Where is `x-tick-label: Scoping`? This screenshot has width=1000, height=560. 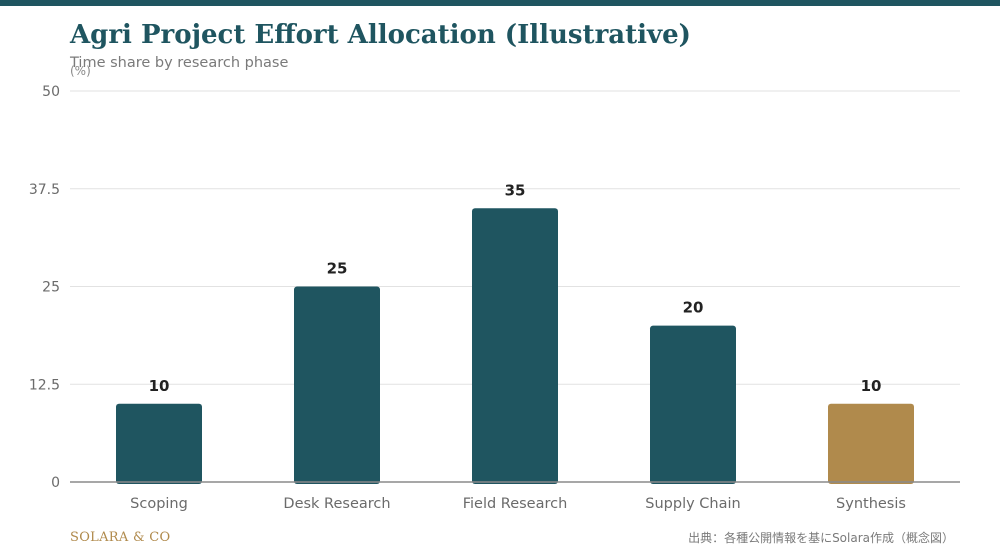
x-tick-label: Scoping is located at coordinates (159, 504).